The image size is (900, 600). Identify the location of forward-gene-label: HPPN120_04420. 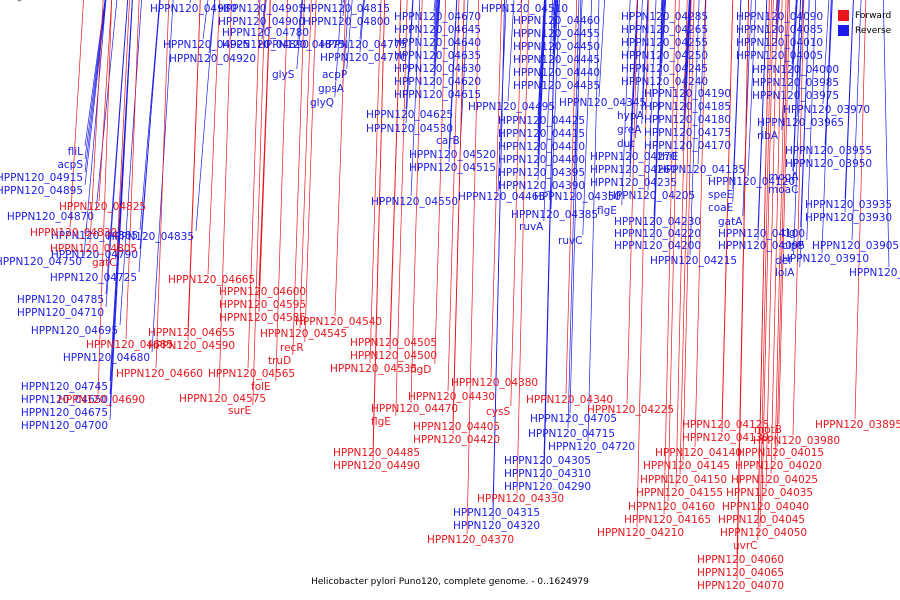
(456, 440).